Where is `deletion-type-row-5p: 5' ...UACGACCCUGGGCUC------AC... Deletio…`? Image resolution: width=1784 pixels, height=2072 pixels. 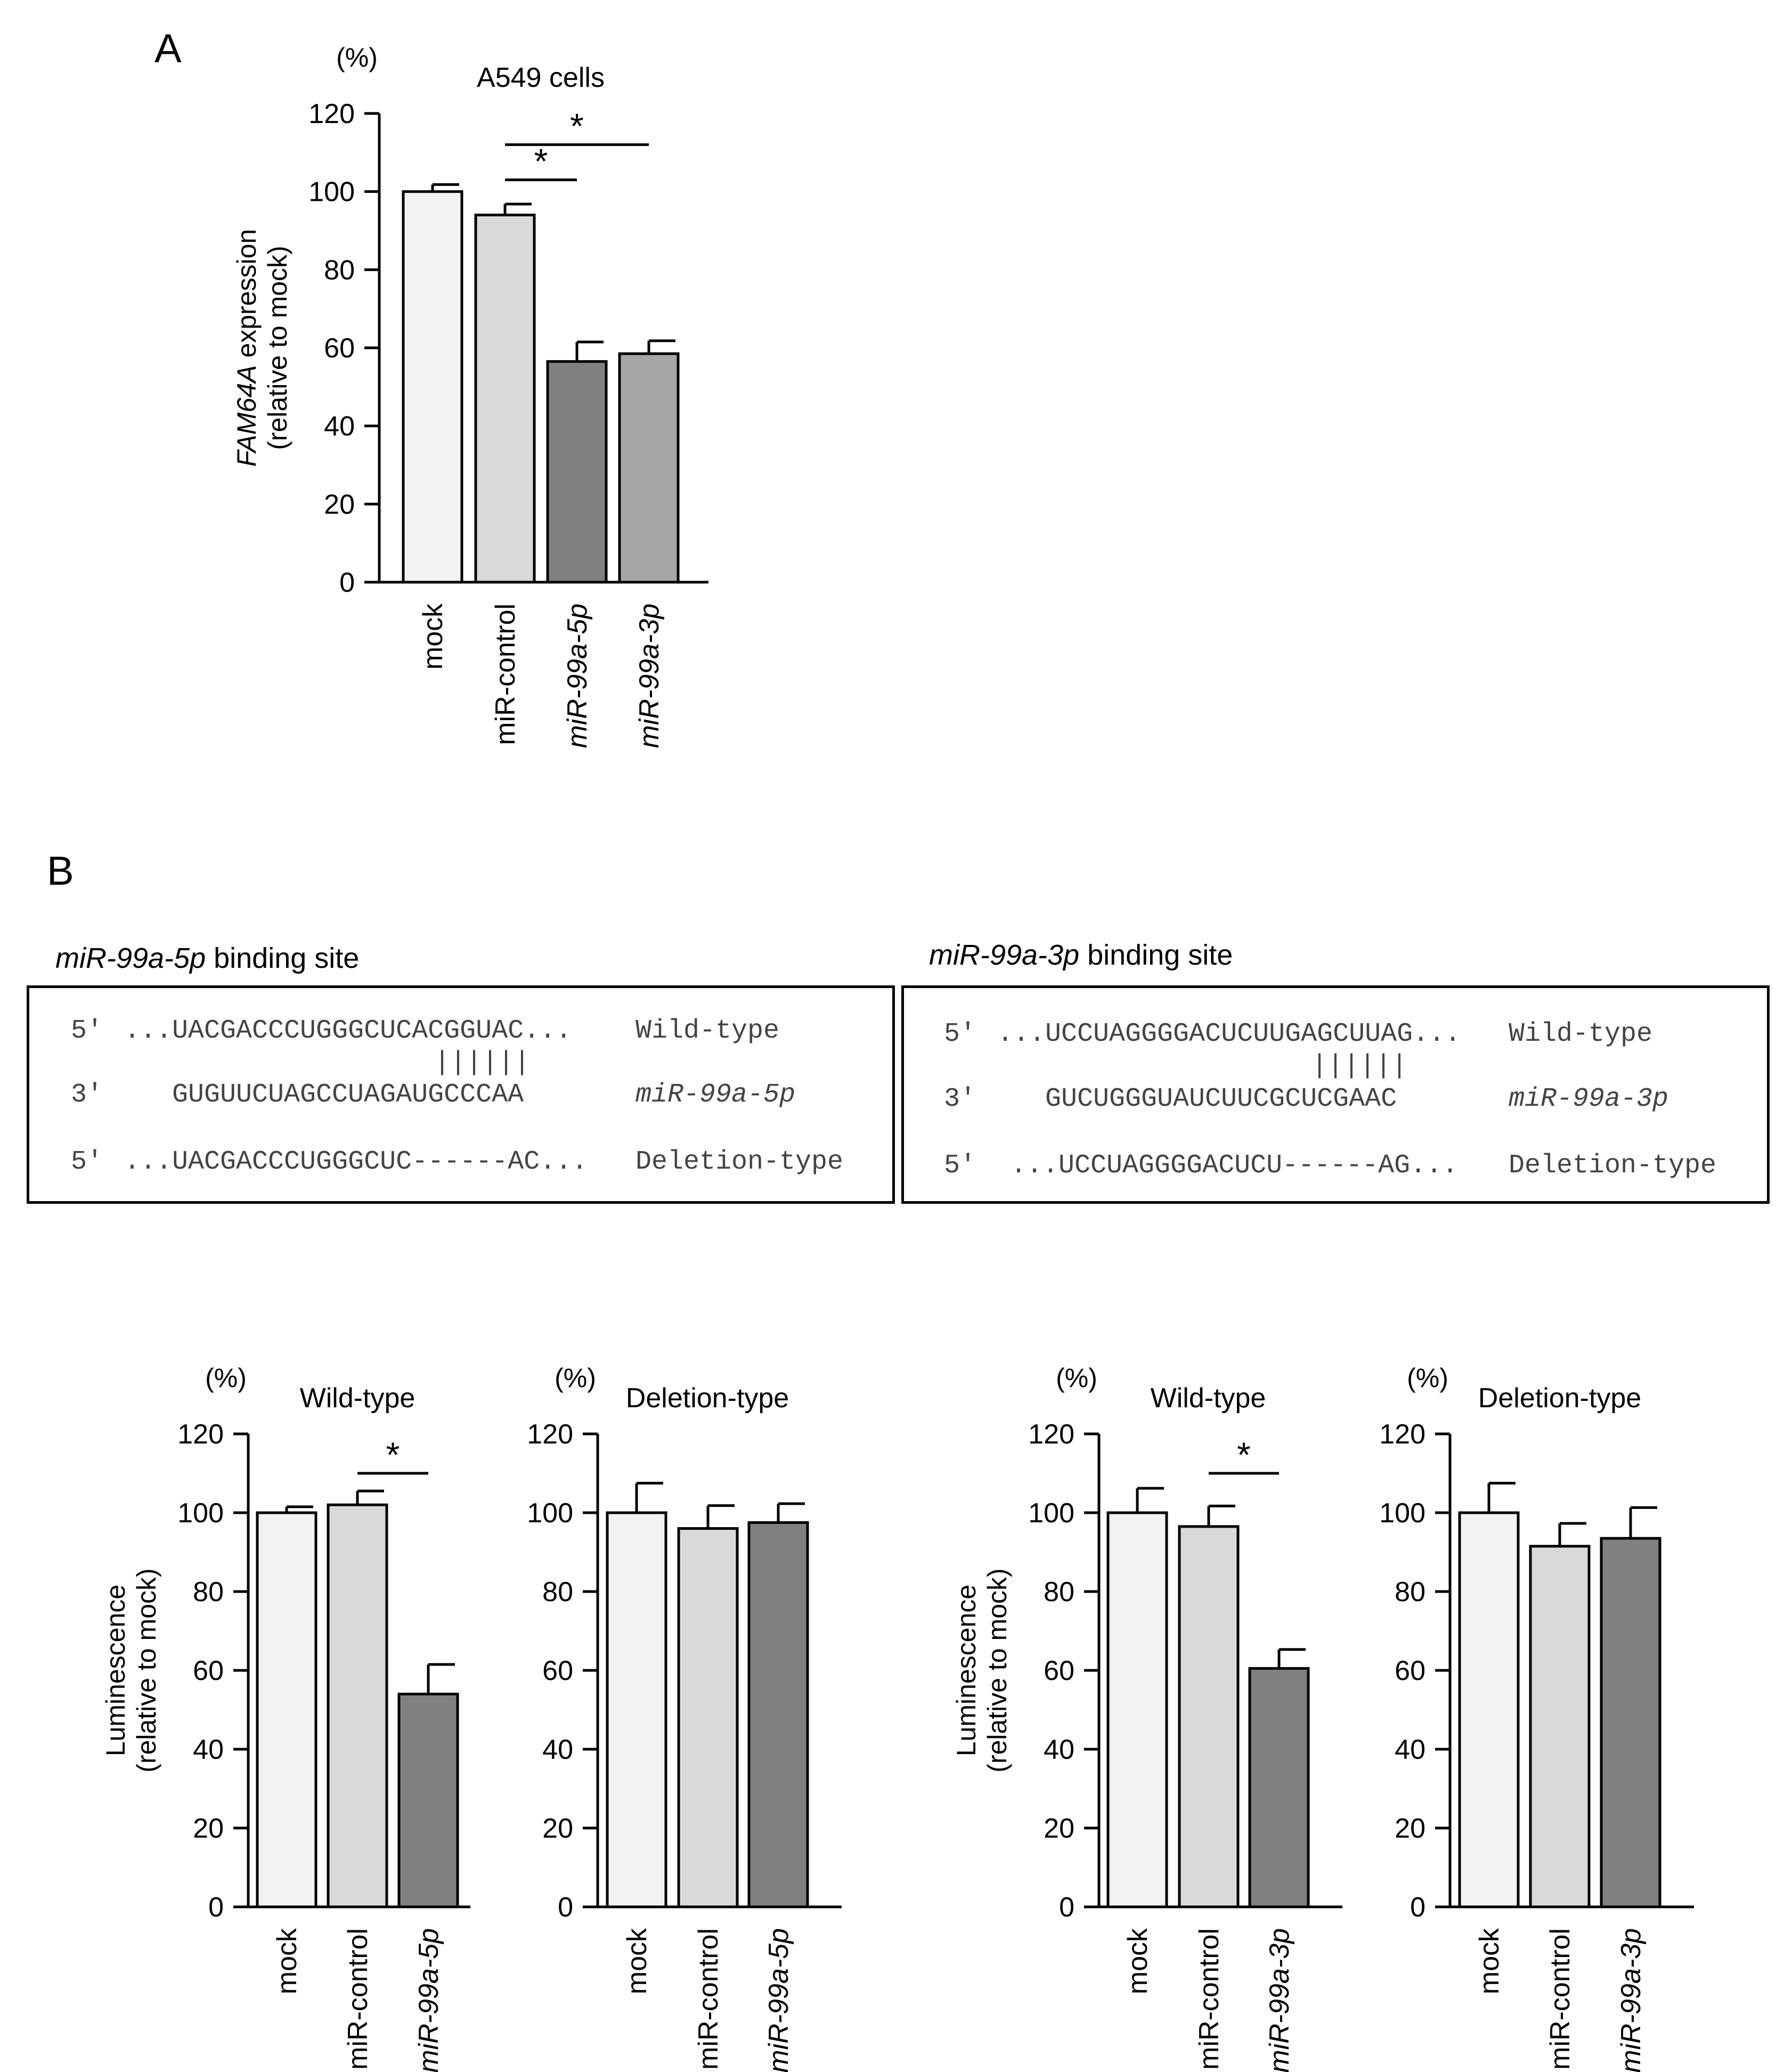 deletion-type-row-5p: 5' ...UACGACCCUGGGCUC------AC... Deletio… is located at coordinates (436, 1223).